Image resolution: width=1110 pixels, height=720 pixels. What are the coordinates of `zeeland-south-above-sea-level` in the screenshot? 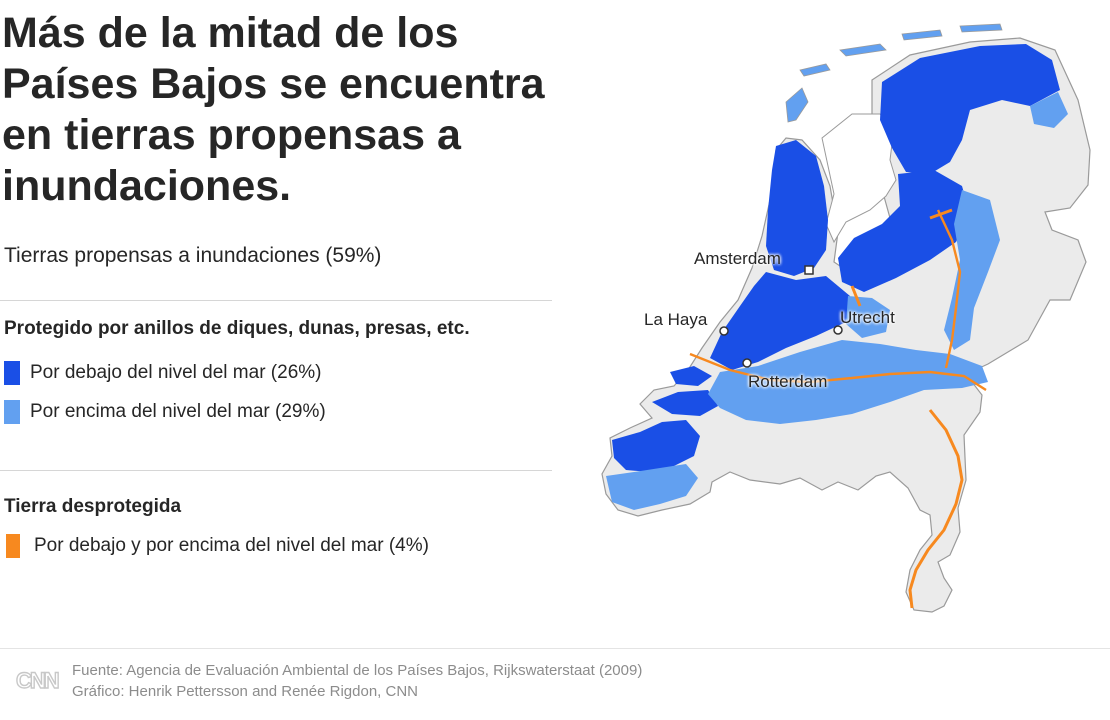 It's located at (652, 487).